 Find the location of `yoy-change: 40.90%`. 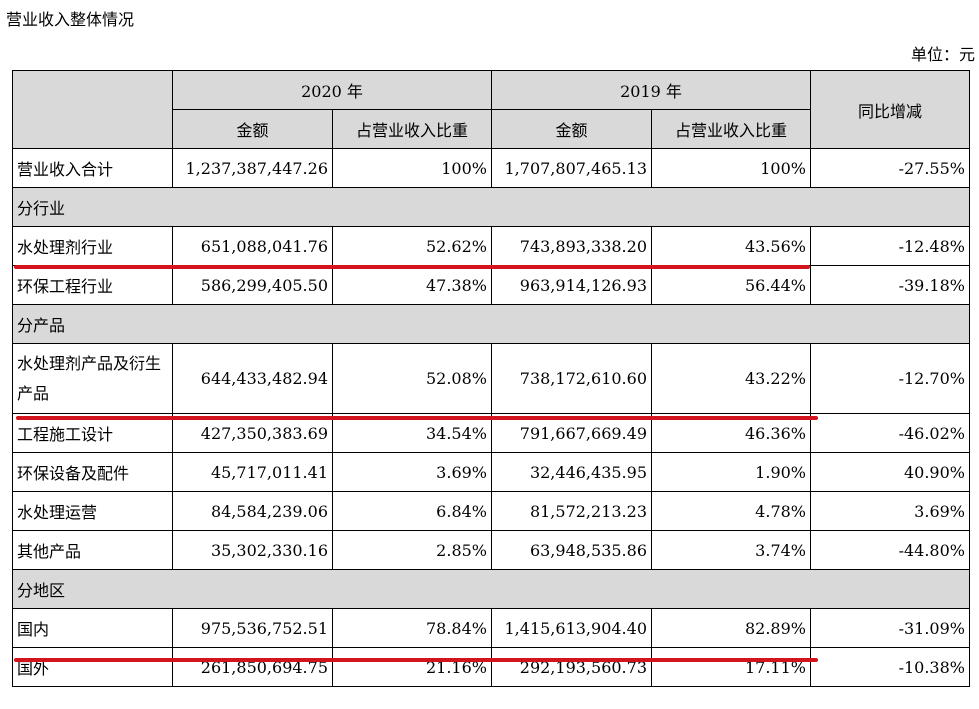

yoy-change: 40.90% is located at coordinates (890, 472).